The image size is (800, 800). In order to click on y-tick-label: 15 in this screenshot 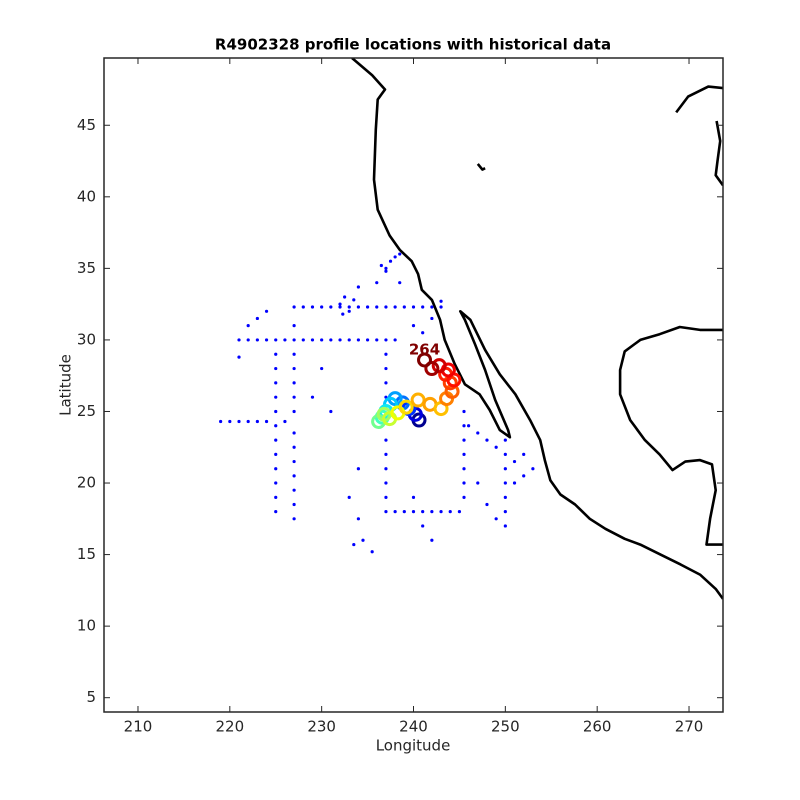, I will do `click(86, 554)`.